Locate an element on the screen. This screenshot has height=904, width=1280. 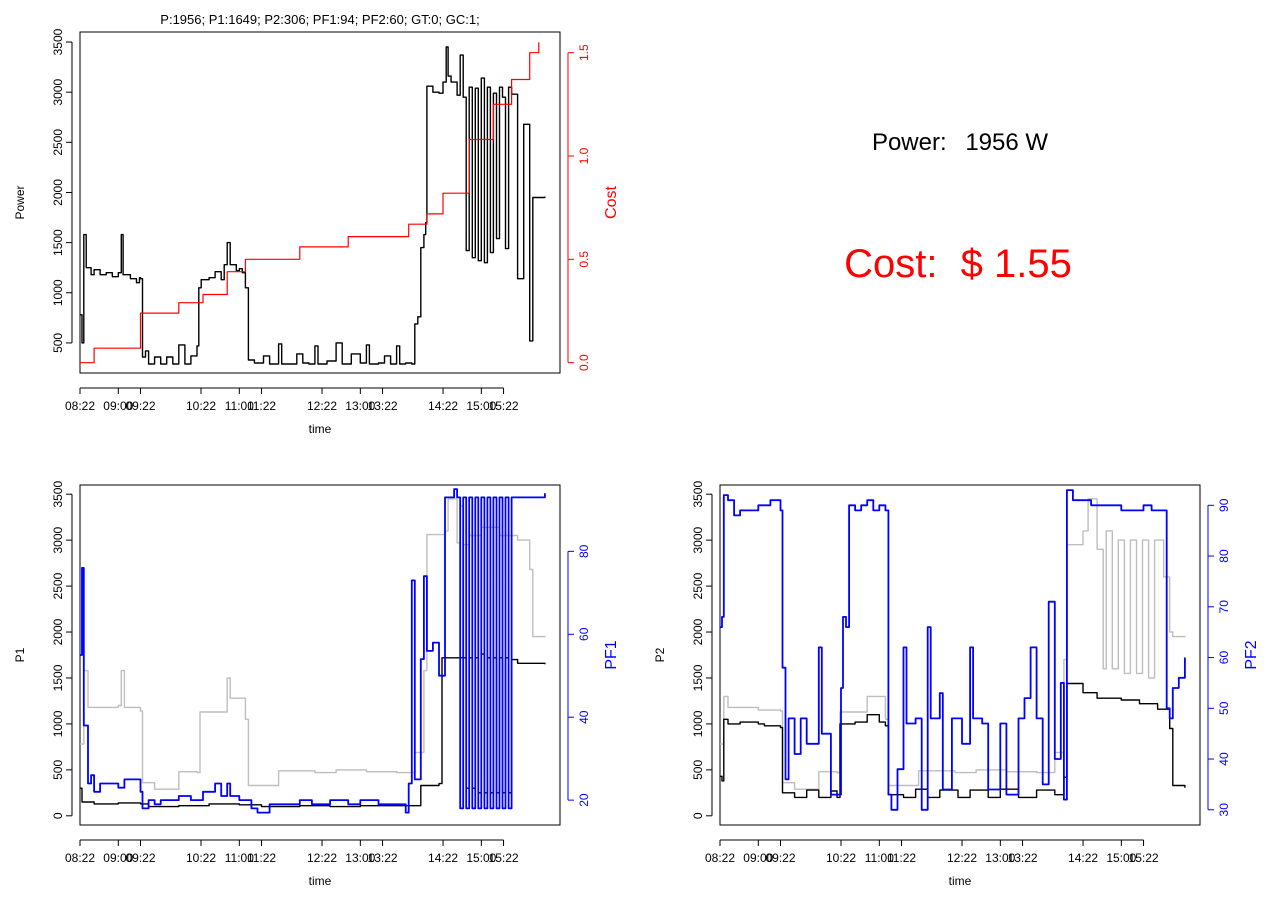
y2-axis-label: PF2 is located at coordinates (1251, 654).